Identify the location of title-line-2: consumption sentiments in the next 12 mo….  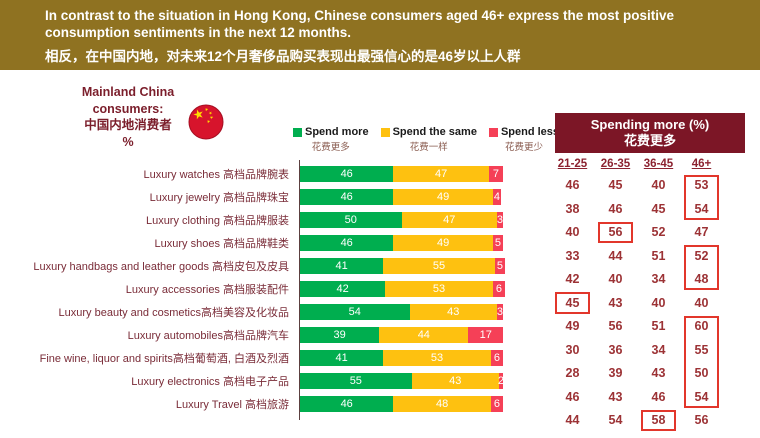
(198, 32).